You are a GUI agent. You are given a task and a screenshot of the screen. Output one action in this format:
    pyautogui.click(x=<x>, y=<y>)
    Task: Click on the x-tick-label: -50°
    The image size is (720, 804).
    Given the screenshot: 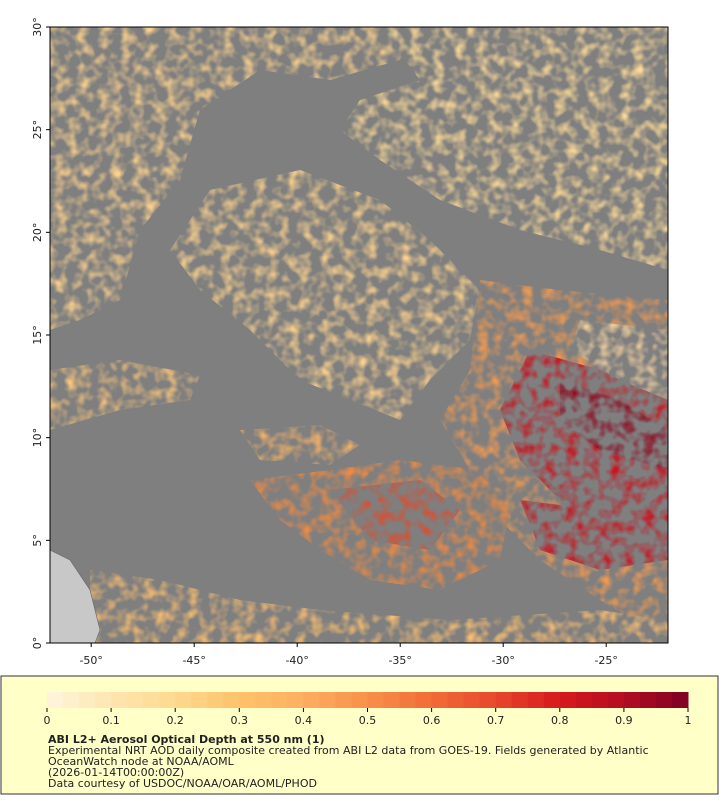 What is the action you would take?
    pyautogui.click(x=90, y=660)
    